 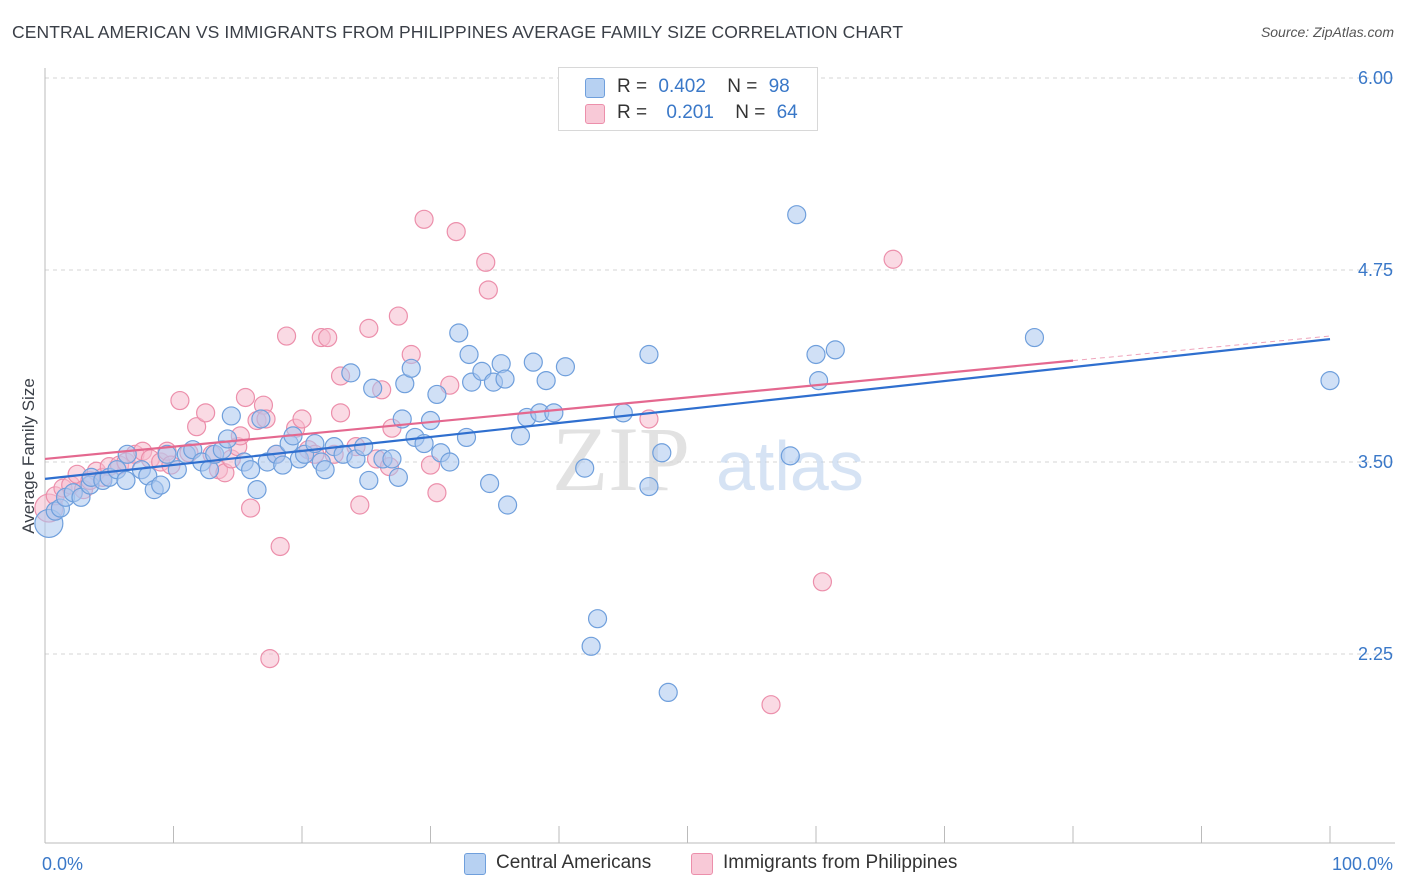 What do you see at coordinates (28, 456) in the screenshot?
I see `y-axis-label: Average Family Size` at bounding box center [28, 456].